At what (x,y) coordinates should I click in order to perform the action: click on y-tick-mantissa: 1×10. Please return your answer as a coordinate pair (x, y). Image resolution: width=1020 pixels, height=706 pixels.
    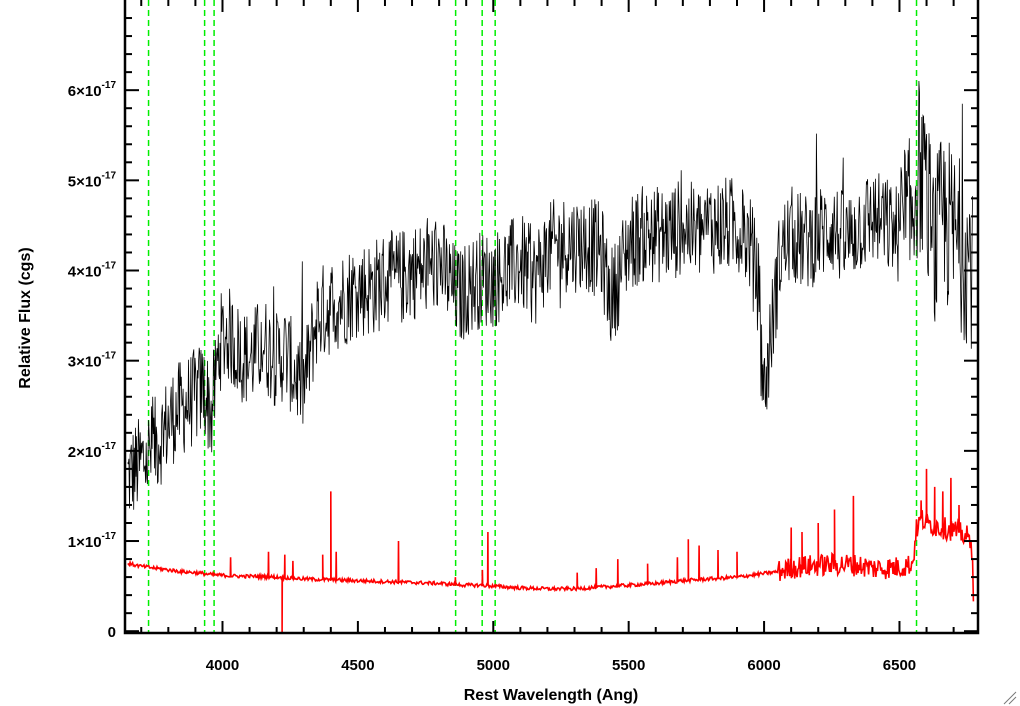
    Looking at the image, I should click on (85, 542).